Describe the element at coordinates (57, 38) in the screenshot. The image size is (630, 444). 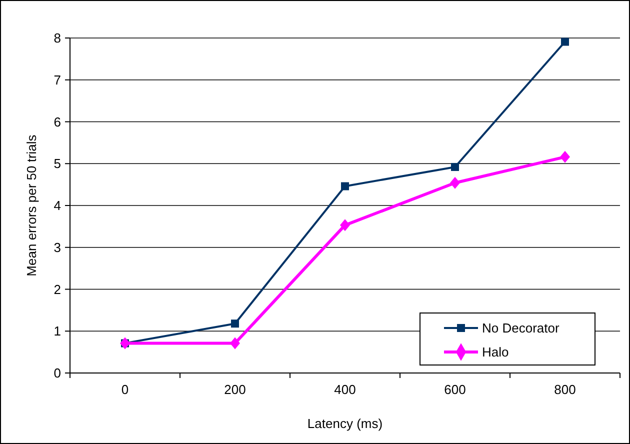
I see `y-tick-label: 8` at that location.